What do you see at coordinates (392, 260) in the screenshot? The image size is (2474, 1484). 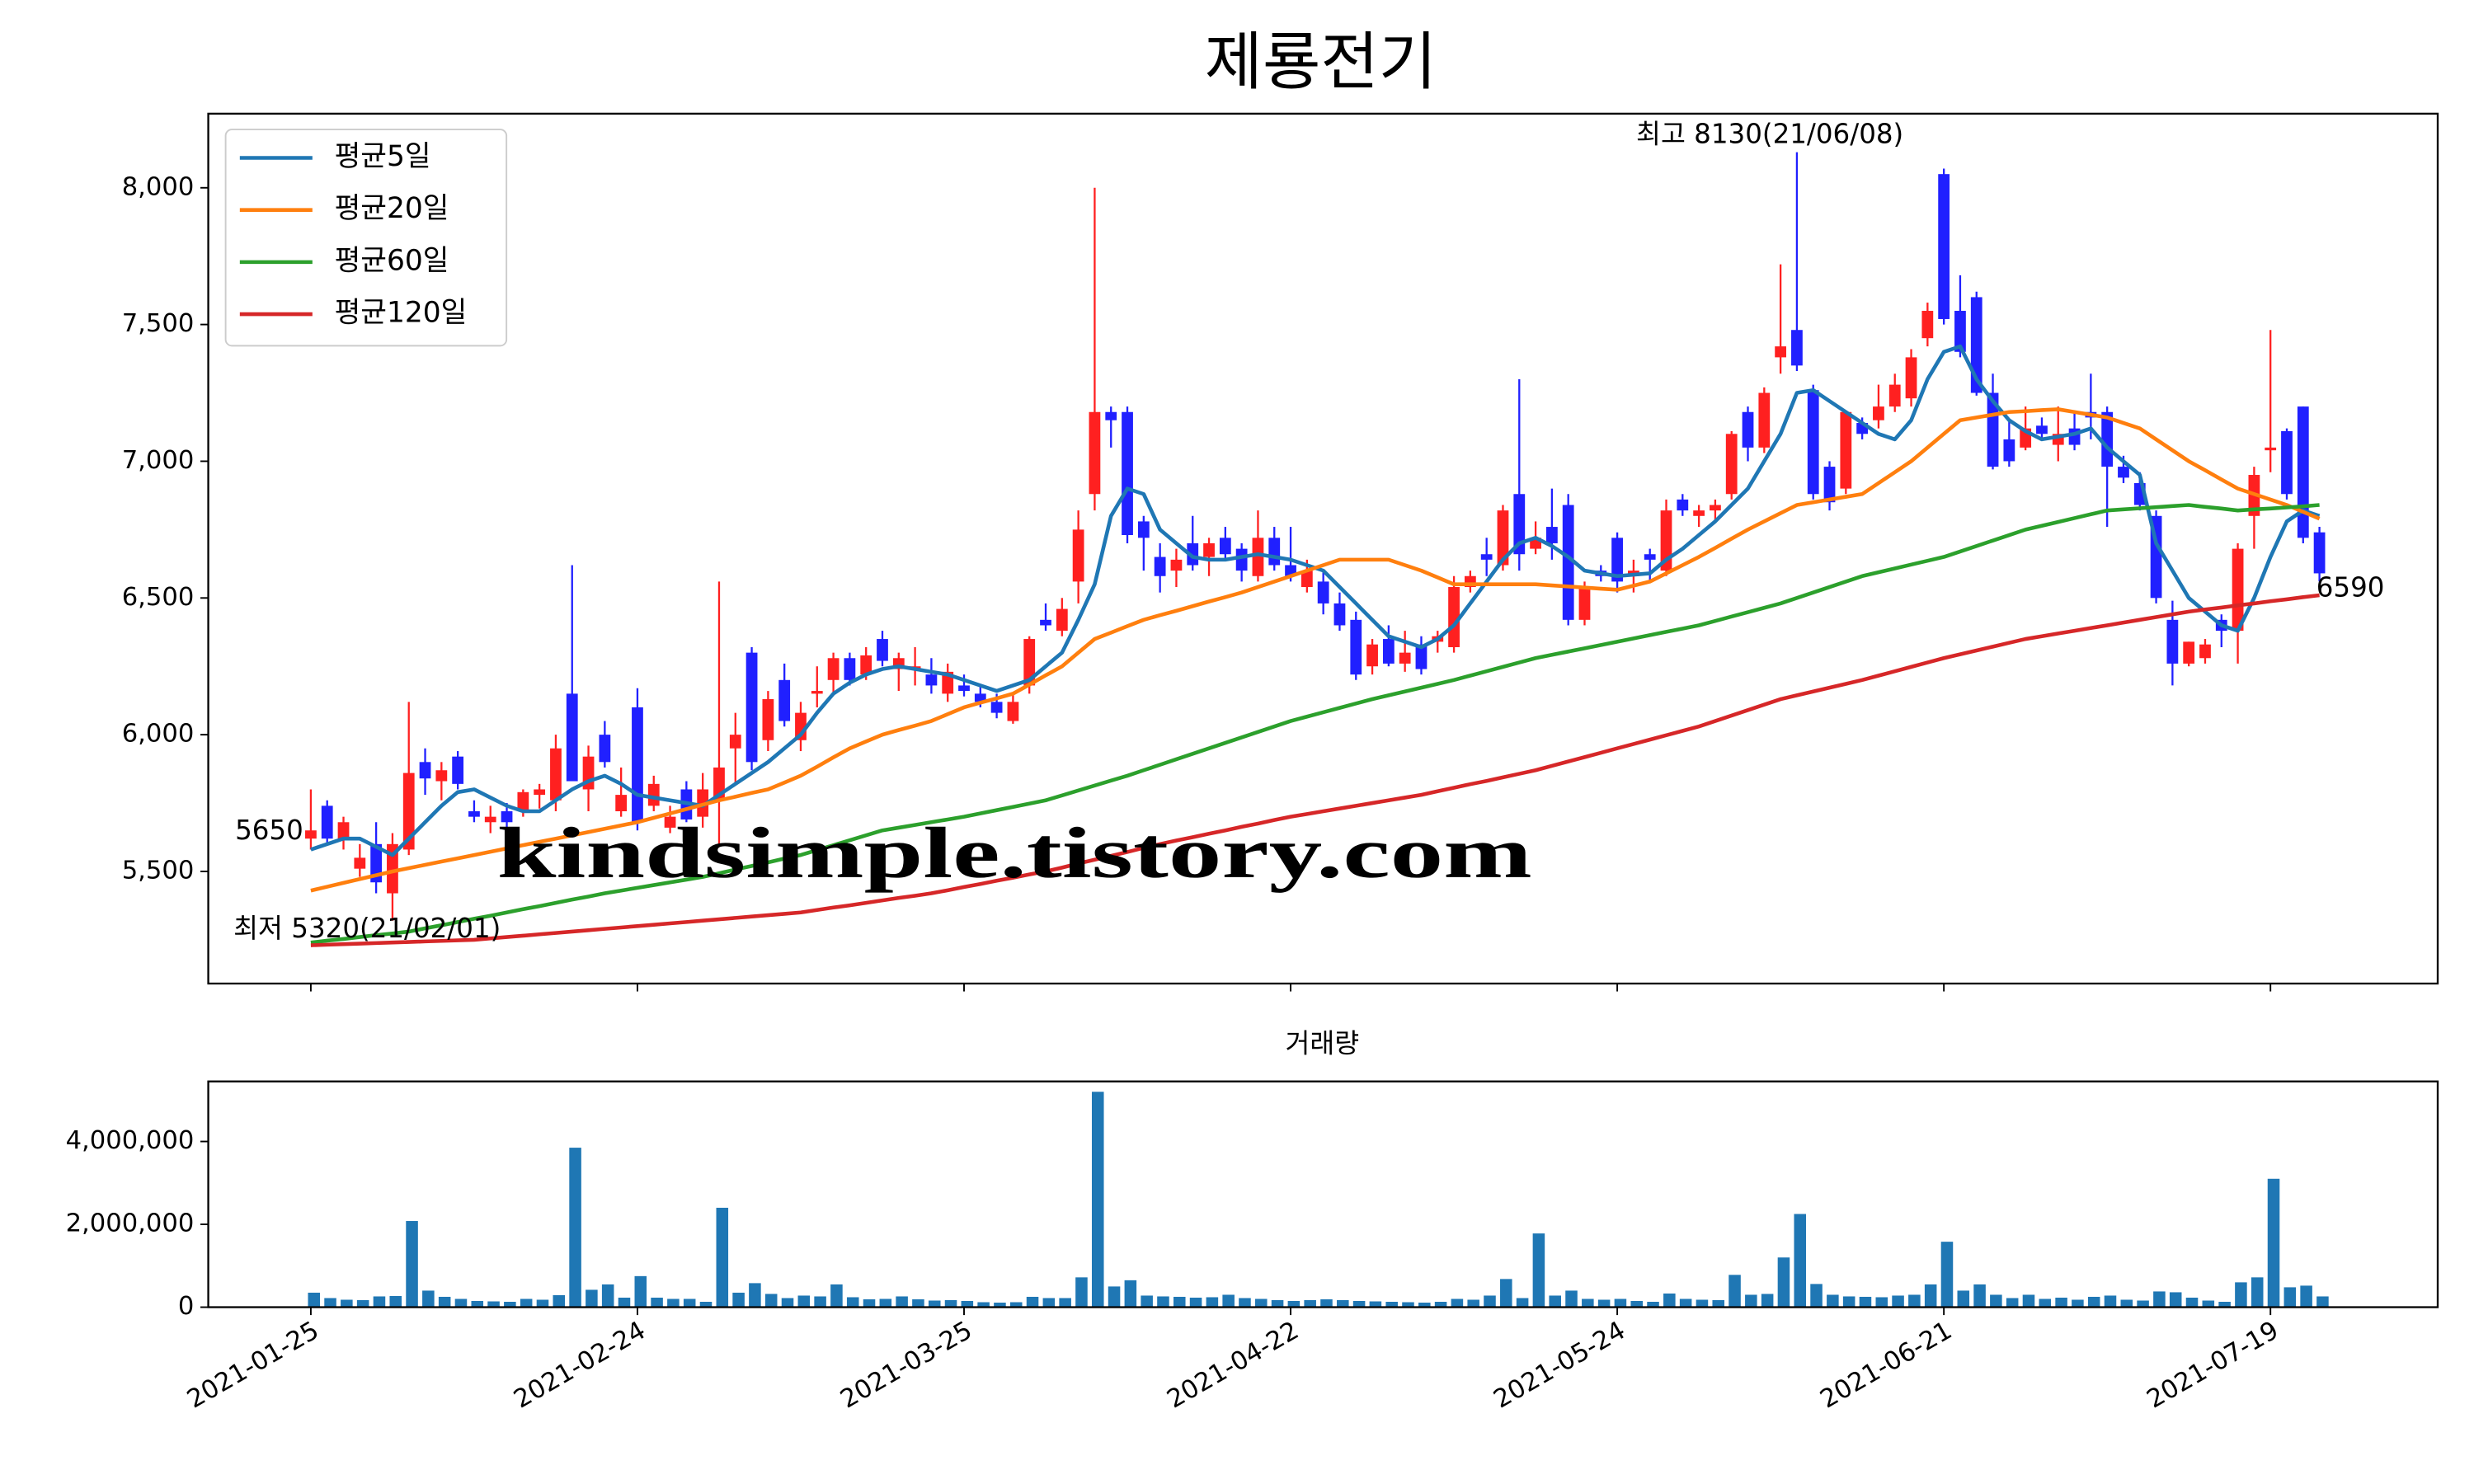 I see `legend-label: 평균60일` at bounding box center [392, 260].